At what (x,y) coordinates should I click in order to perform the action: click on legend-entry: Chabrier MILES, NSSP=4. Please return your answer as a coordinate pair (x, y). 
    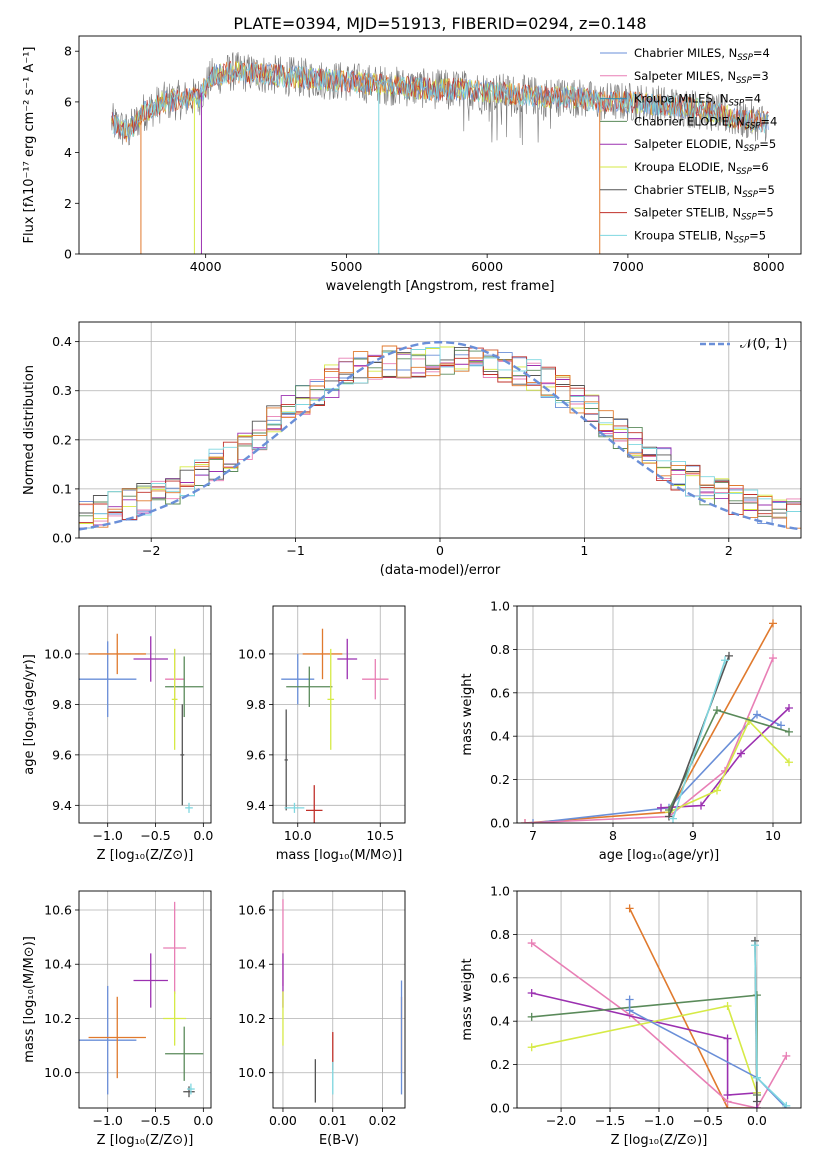
    Looking at the image, I should click on (702, 54).